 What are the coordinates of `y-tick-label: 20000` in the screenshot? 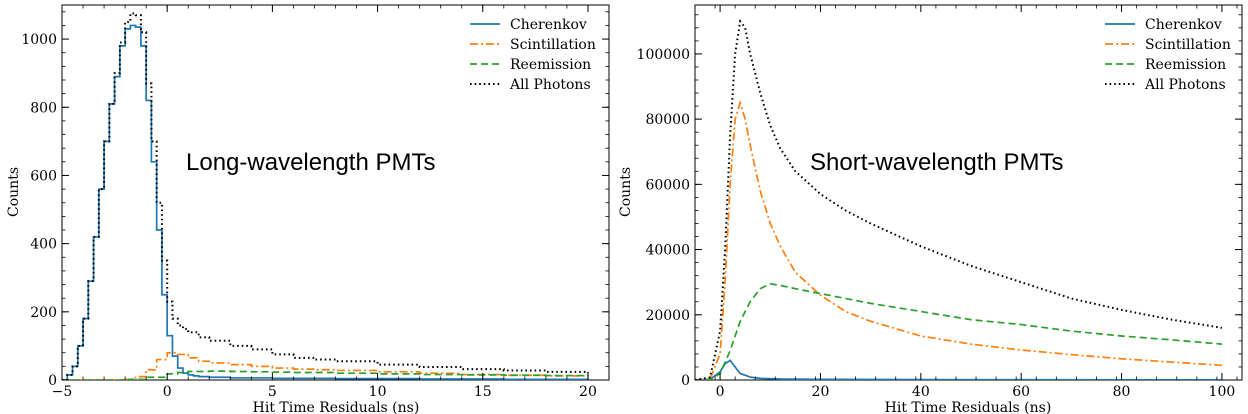 It's located at (667, 316).